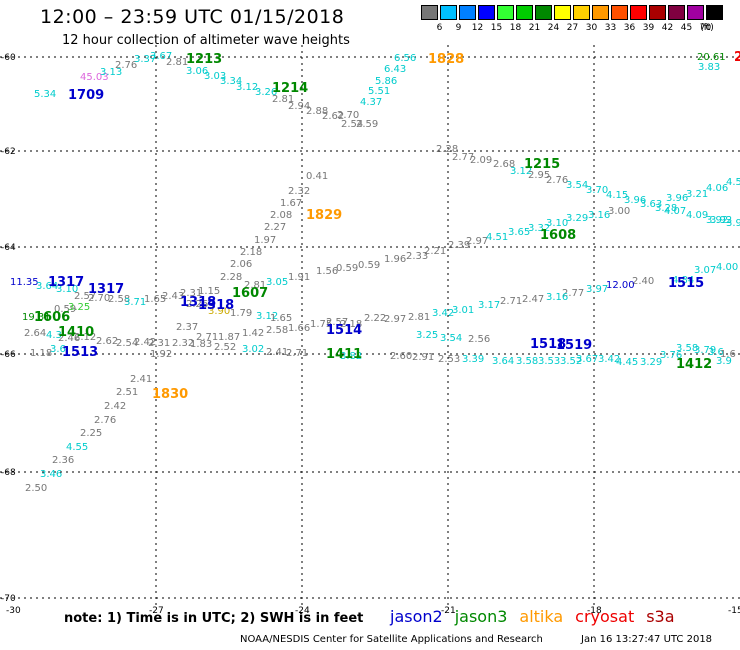  Describe the element at coordinates (416, 616) in the screenshot. I see `satellite-legend-entry: jason2` at that location.